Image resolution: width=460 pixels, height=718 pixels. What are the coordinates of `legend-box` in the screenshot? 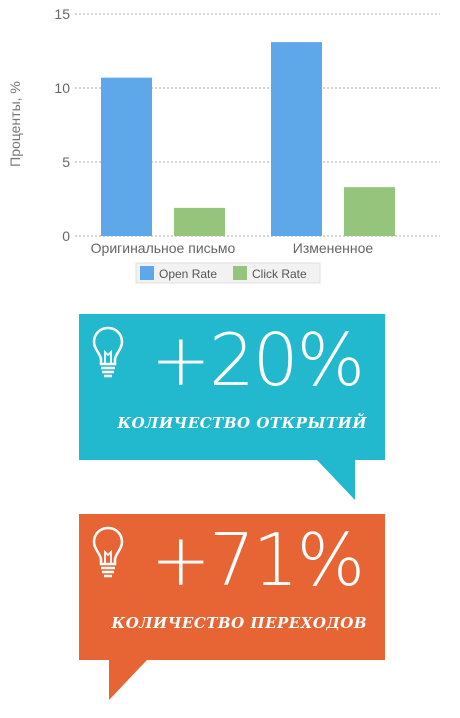 It's located at (228, 273).